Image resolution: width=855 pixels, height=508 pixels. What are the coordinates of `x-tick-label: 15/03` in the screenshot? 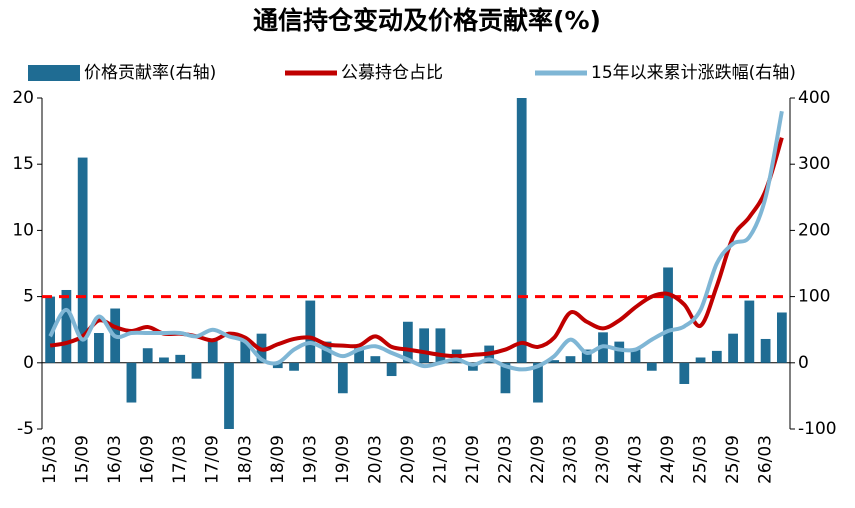 It's located at (50, 459).